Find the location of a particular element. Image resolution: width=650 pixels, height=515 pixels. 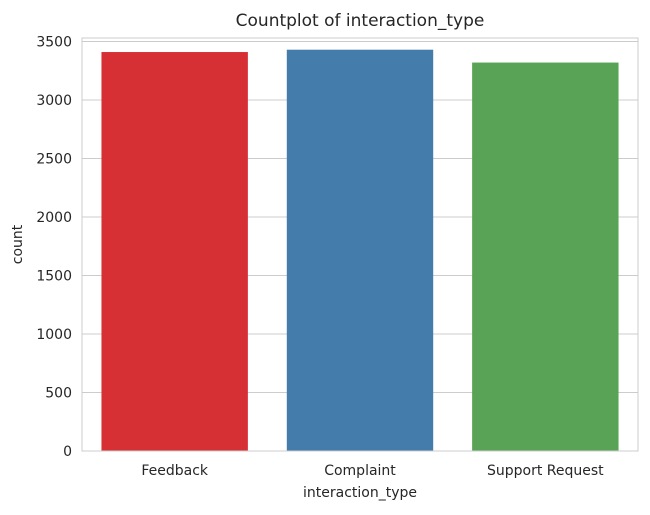

y-tick-label: 500 is located at coordinates (58, 394).